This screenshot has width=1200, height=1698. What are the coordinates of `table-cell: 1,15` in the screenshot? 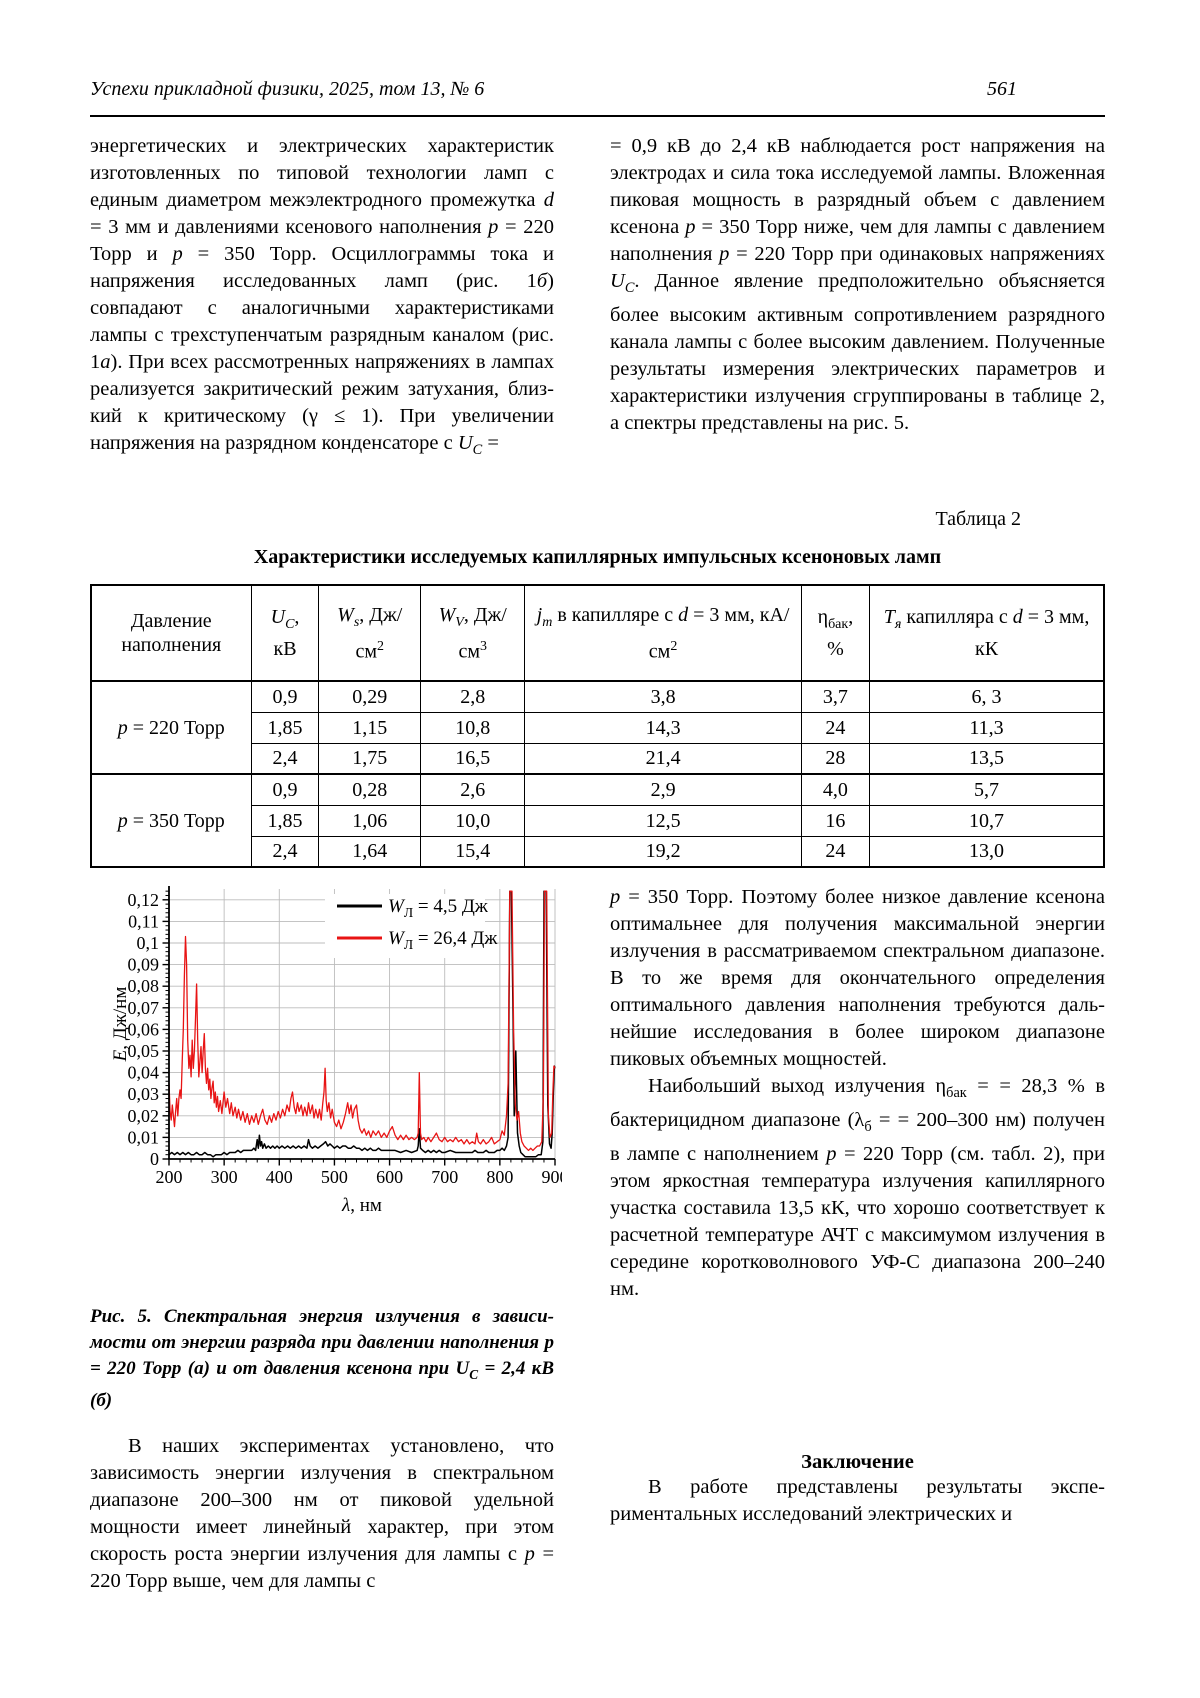 It's located at (370, 727).